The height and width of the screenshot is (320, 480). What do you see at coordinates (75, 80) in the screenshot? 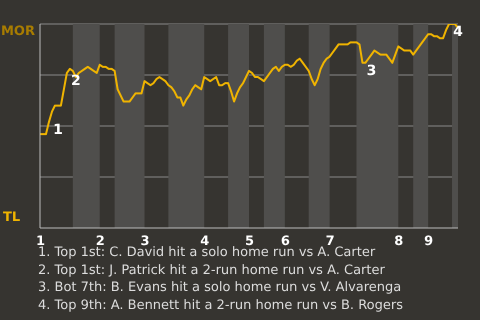
I see `annotation: 2` at bounding box center [75, 80].